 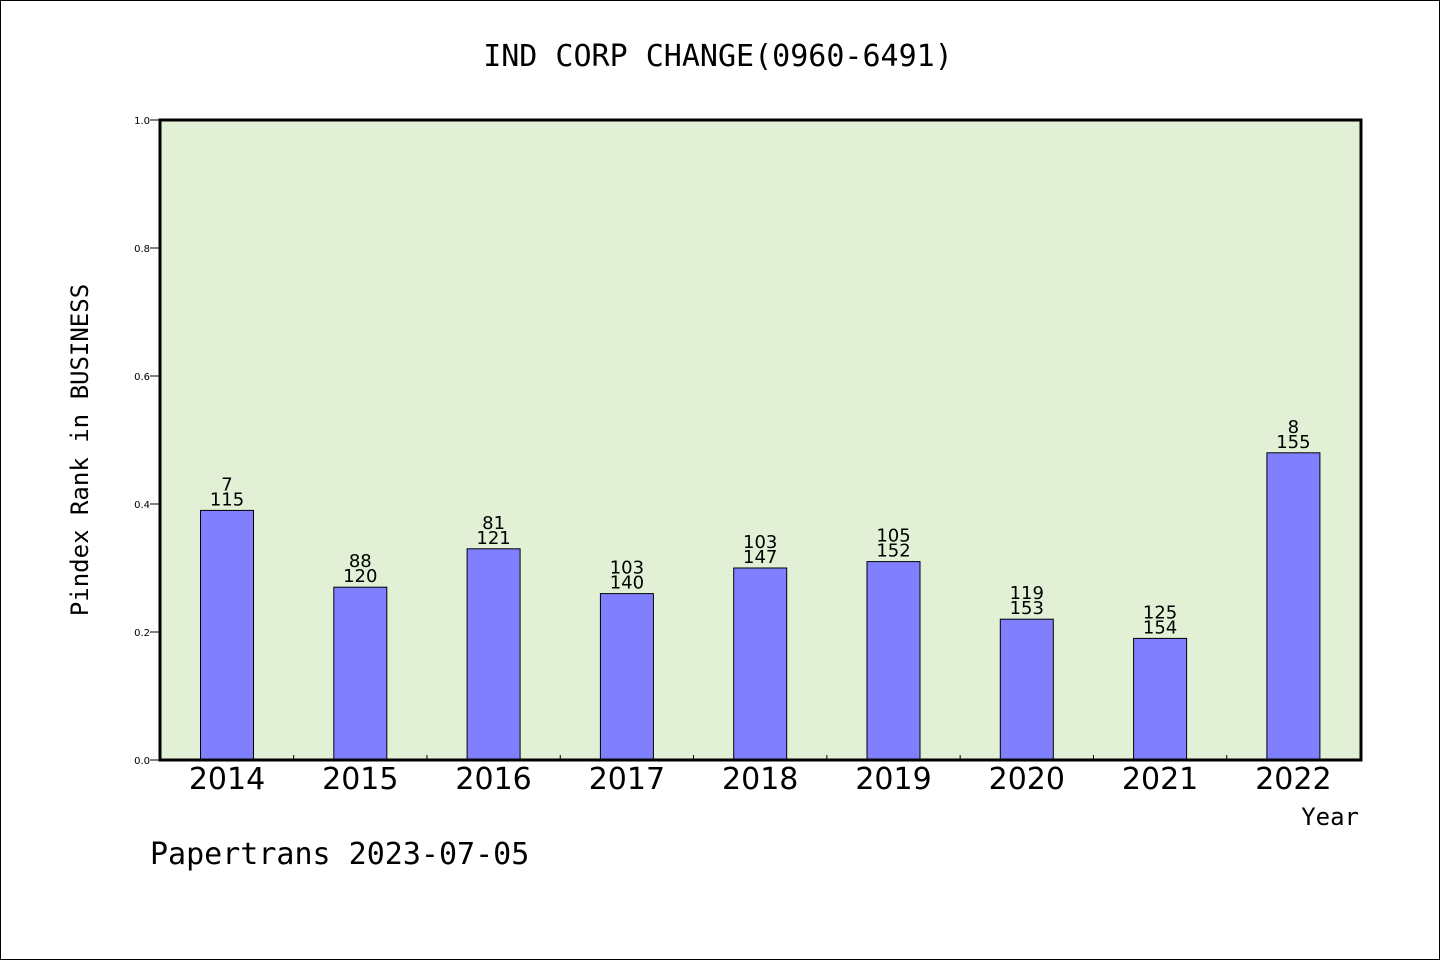 What do you see at coordinates (1330, 817) in the screenshot?
I see `x-axis-label: Year` at bounding box center [1330, 817].